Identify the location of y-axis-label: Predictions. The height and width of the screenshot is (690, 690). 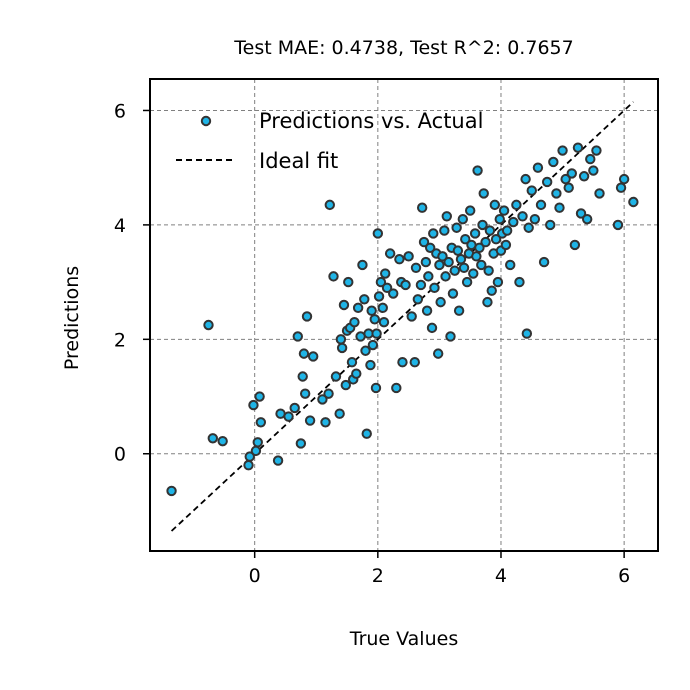
(72, 318).